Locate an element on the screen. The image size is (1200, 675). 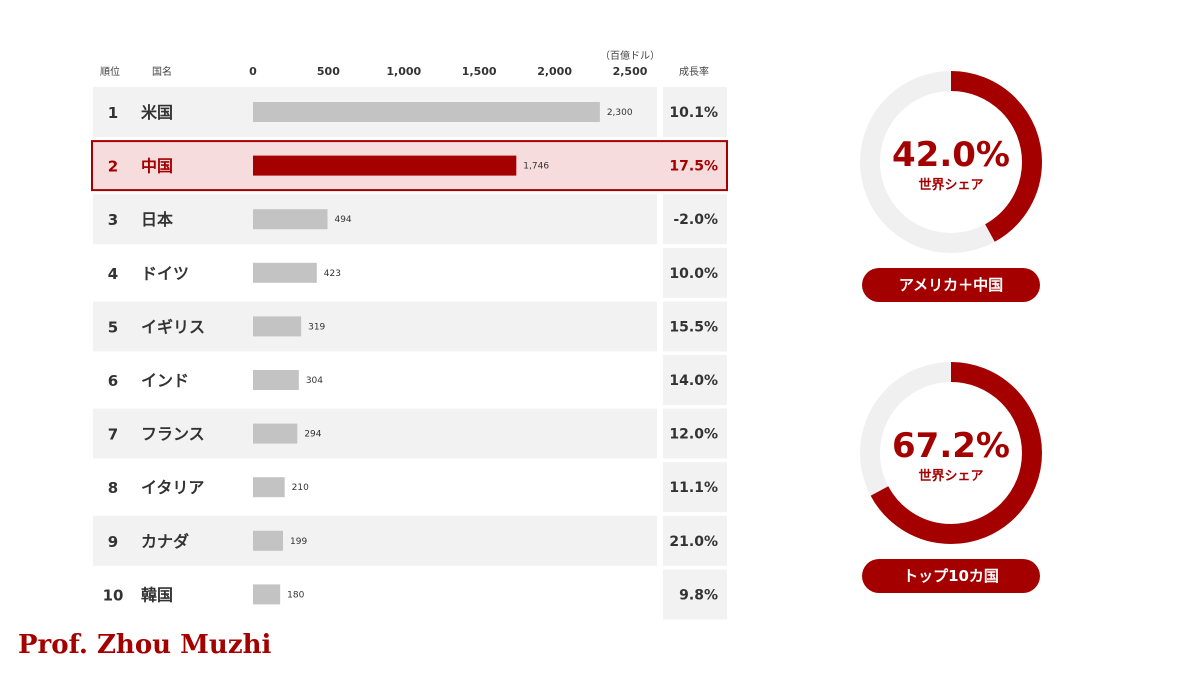
growth-label: 14.0% is located at coordinates (693, 381).